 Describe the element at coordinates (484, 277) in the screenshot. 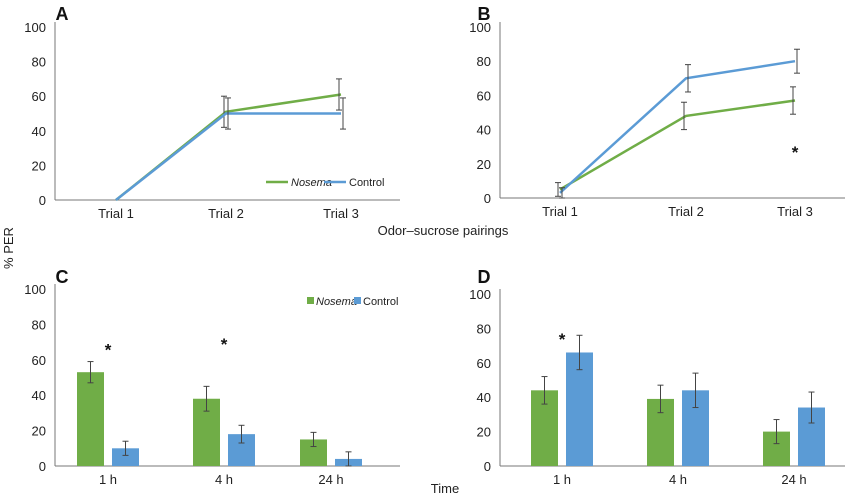

I see `panel-letter: D` at that location.